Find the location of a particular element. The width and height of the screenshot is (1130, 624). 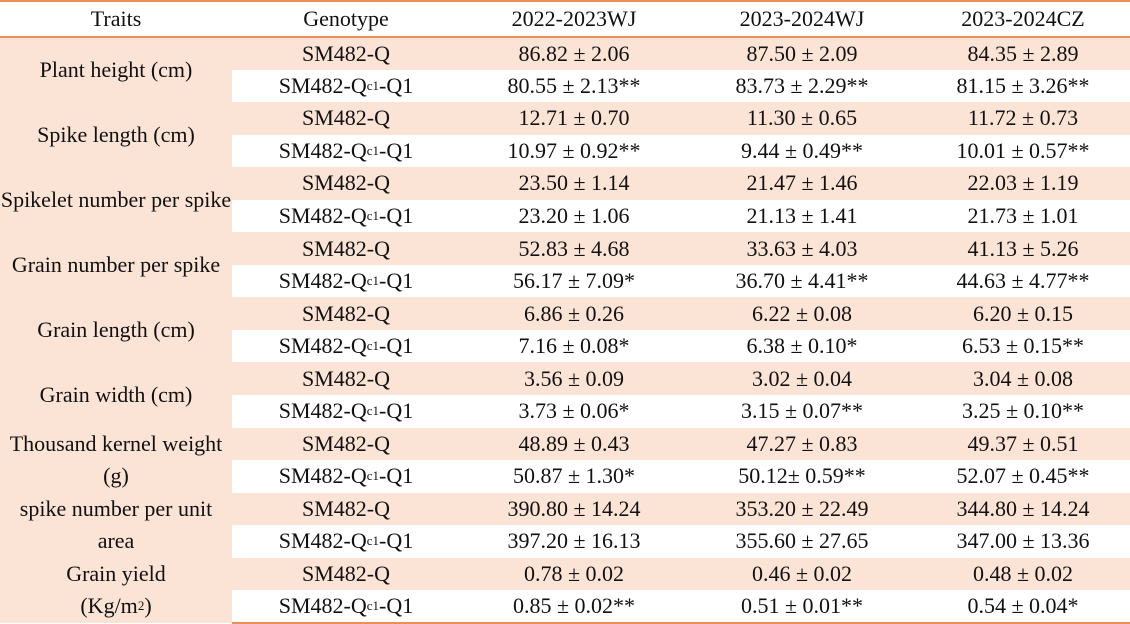

trait-thousand-kernel-weight: Thousand kernel weight (g) is located at coordinates (116, 460).